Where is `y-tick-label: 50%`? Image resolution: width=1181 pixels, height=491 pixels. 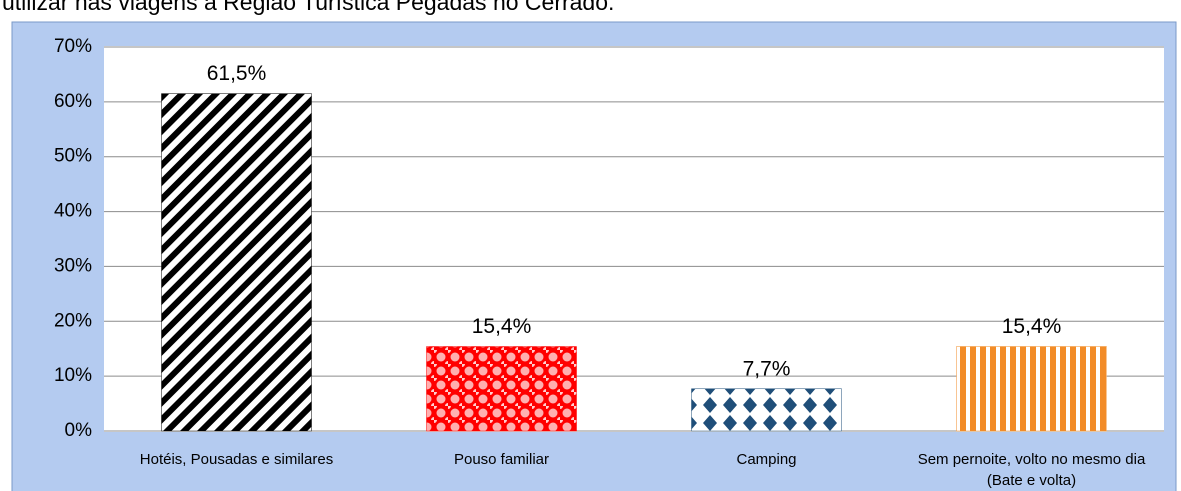
y-tick-label: 50% is located at coordinates (73, 156).